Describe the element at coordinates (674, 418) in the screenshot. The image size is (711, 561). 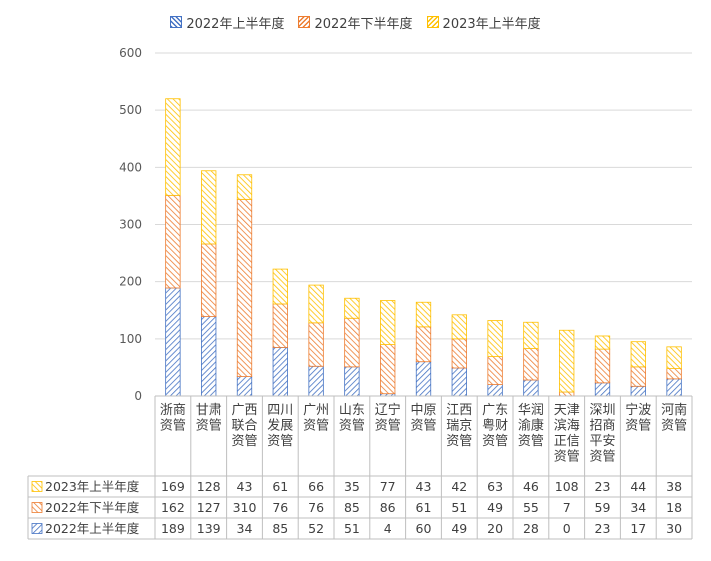
I see `x-tick-label: 河南资管` at that location.